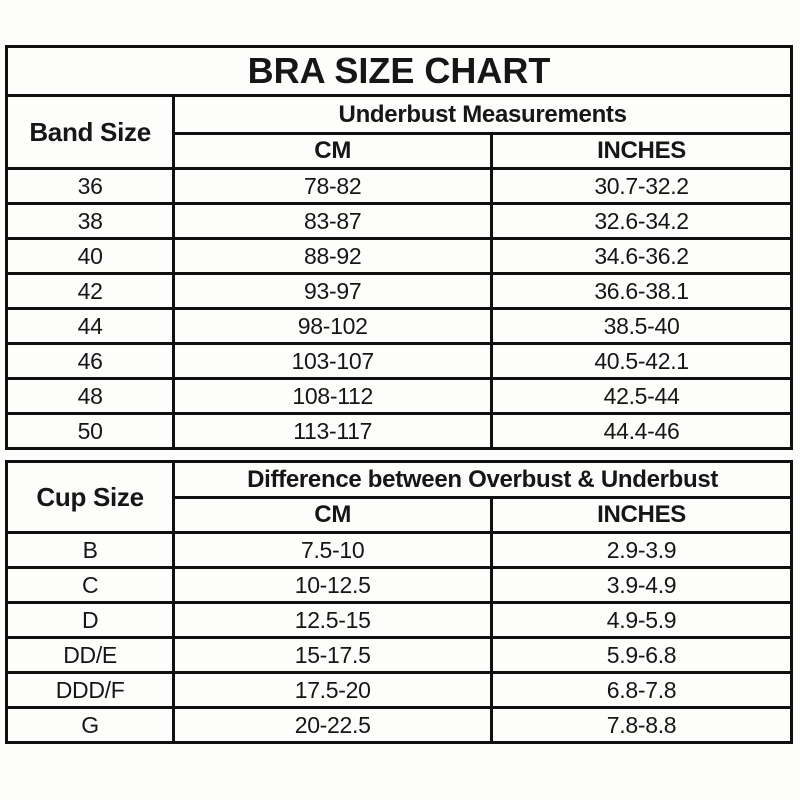 The width and height of the screenshot is (800, 800). I want to click on band-inches-cell: 38.5-40, so click(641, 326).